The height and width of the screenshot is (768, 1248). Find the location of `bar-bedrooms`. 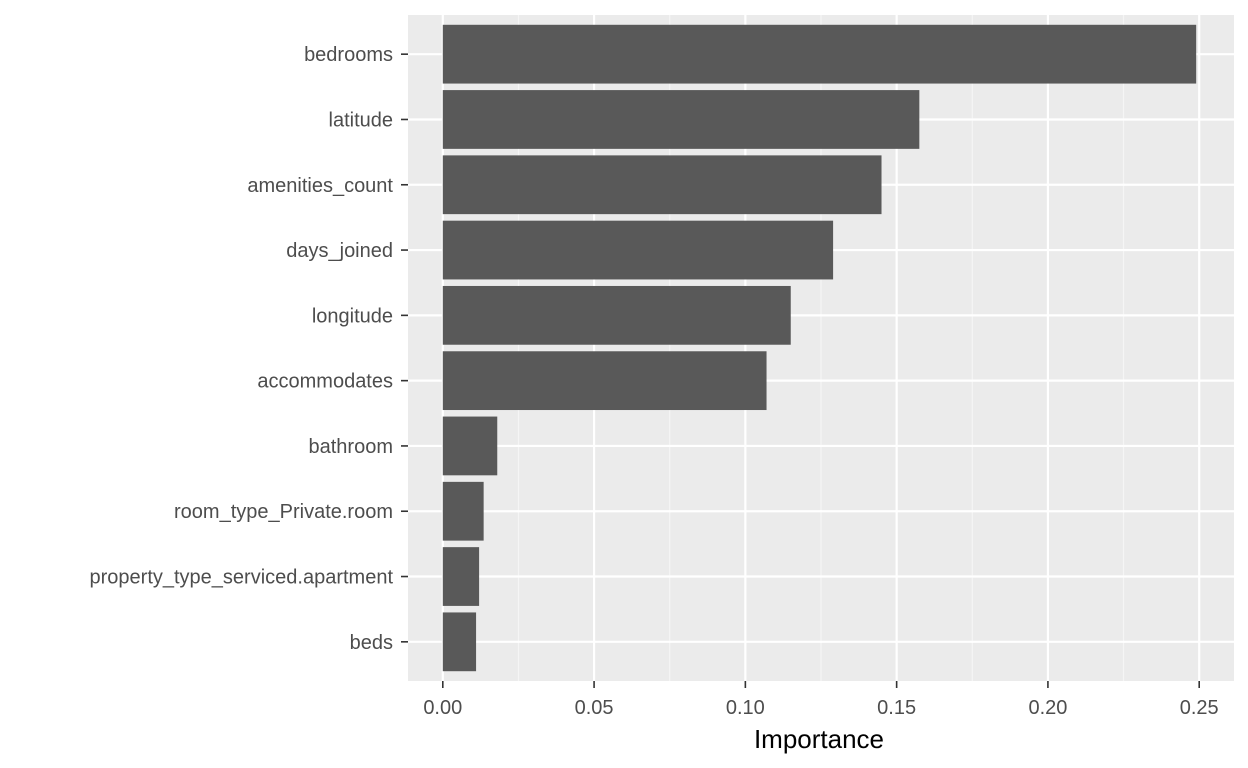

bar-bedrooms is located at coordinates (819, 54).